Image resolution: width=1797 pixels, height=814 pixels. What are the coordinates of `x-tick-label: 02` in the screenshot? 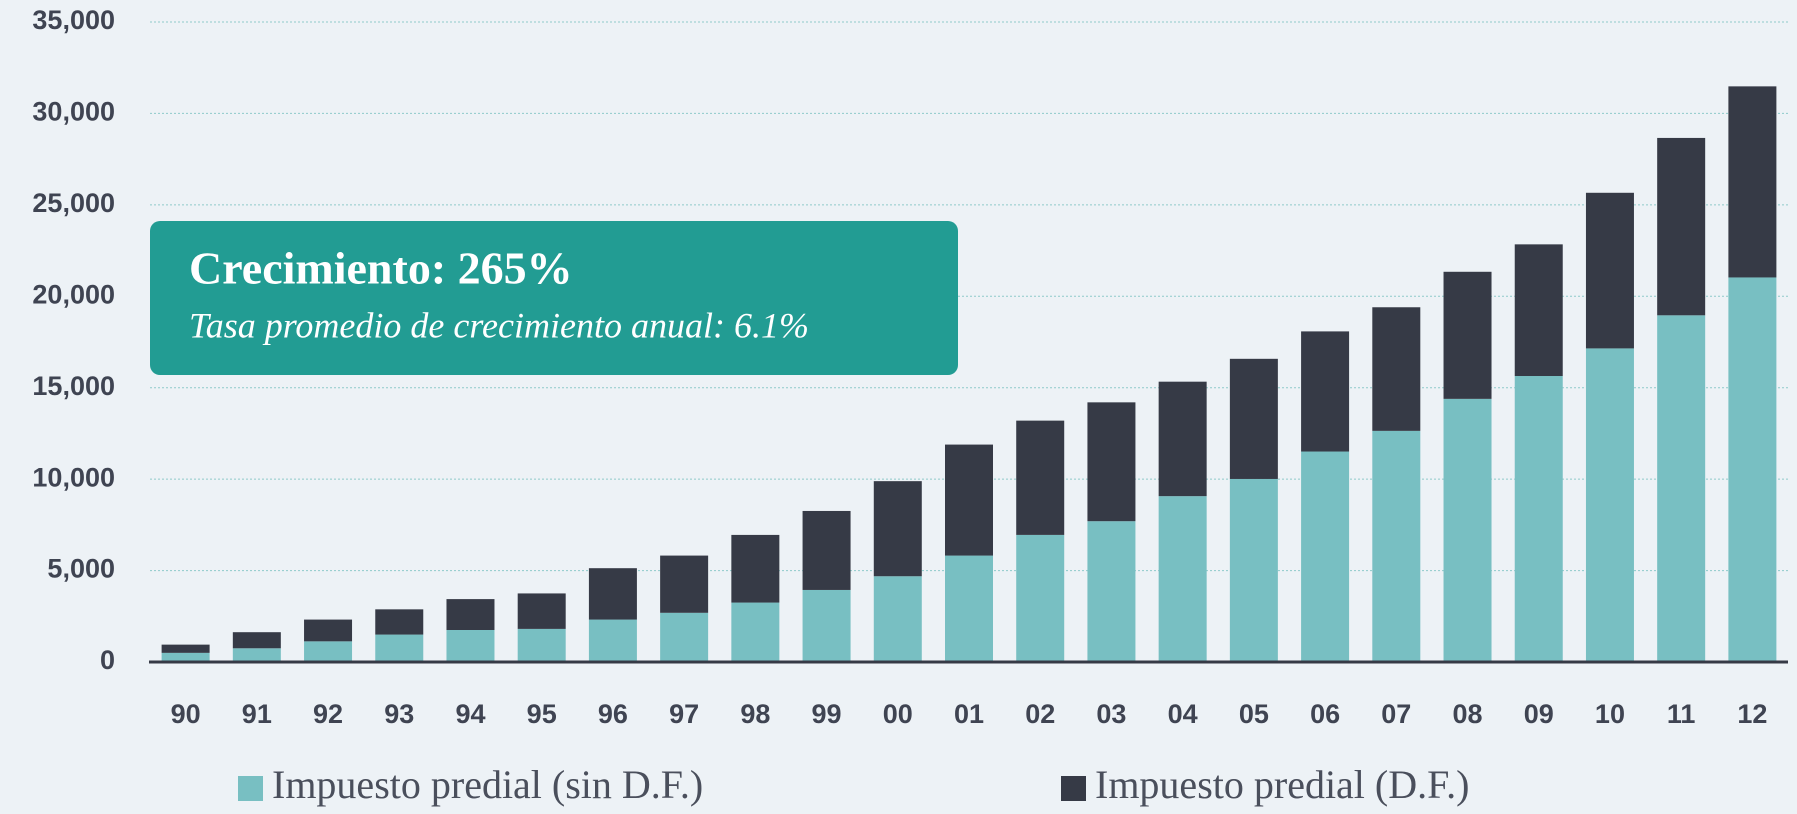 It's located at (1040, 714).